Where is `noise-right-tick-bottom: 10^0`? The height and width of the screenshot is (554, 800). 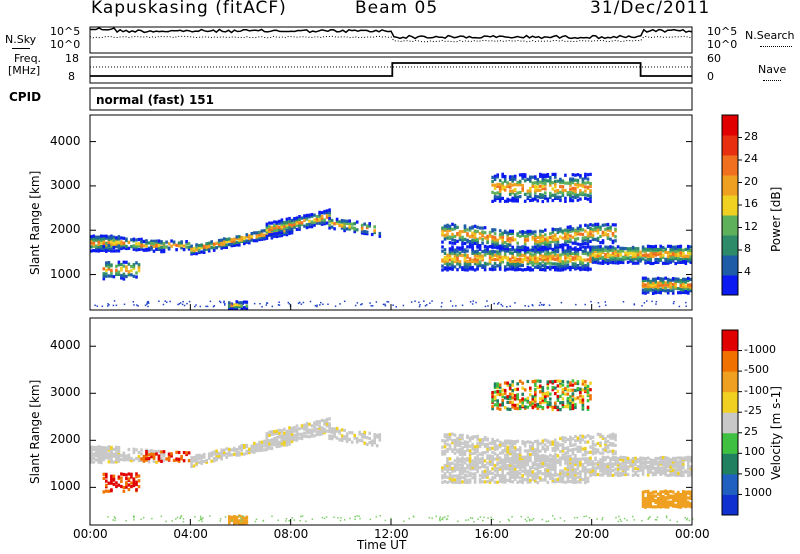
noise-right-tick-bottom: 10^0 is located at coordinates (722, 44).